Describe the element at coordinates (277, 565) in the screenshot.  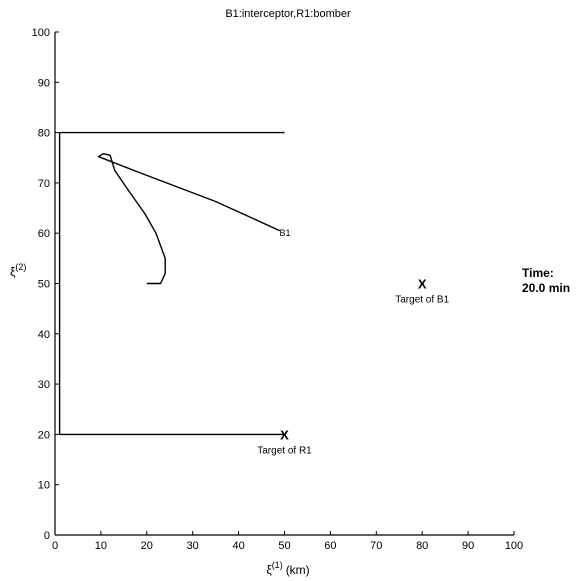
I see `x-axis-label-sup: (1)` at that location.